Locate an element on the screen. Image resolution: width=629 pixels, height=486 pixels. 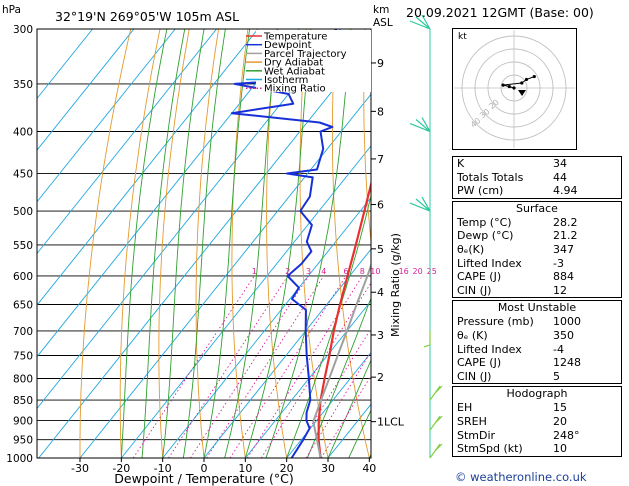
stat-label: Totals Totals is located at coordinates (490, 177).